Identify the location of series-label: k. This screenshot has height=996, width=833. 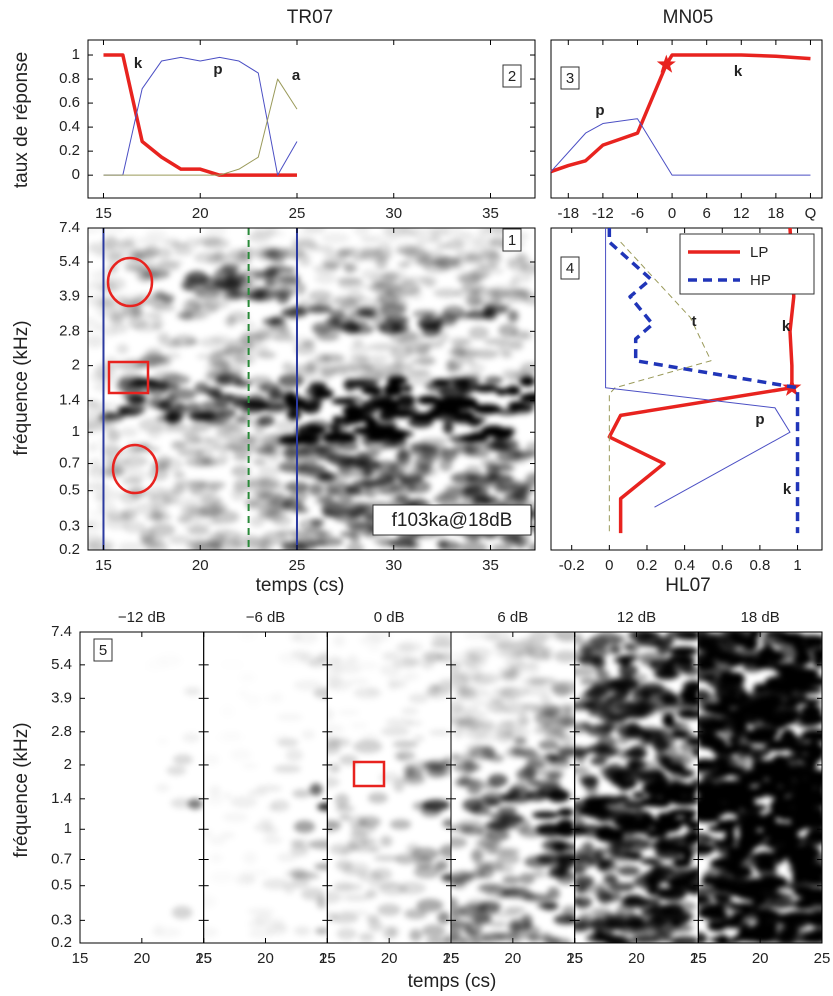
(138, 63).